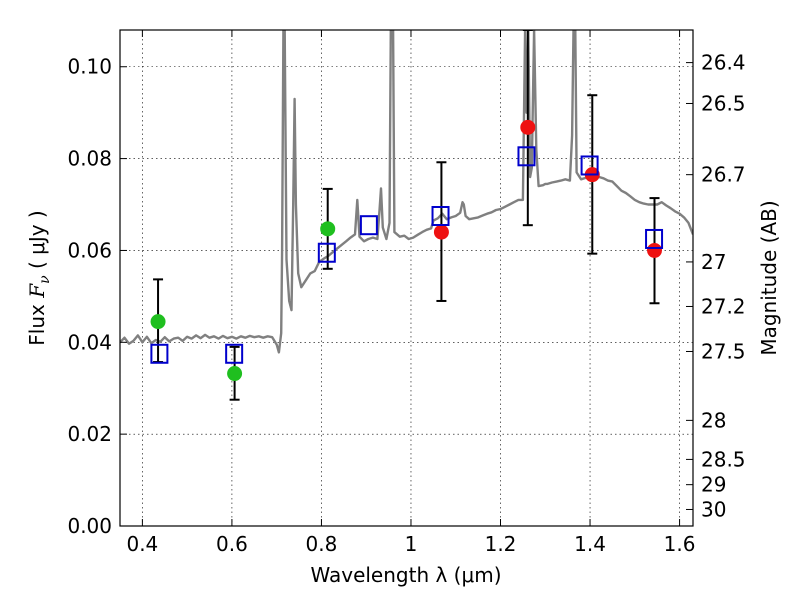 This screenshot has height=600, width=800. I want to click on y-axis-label: Flux Fν ( μJy ), so click(39, 277).